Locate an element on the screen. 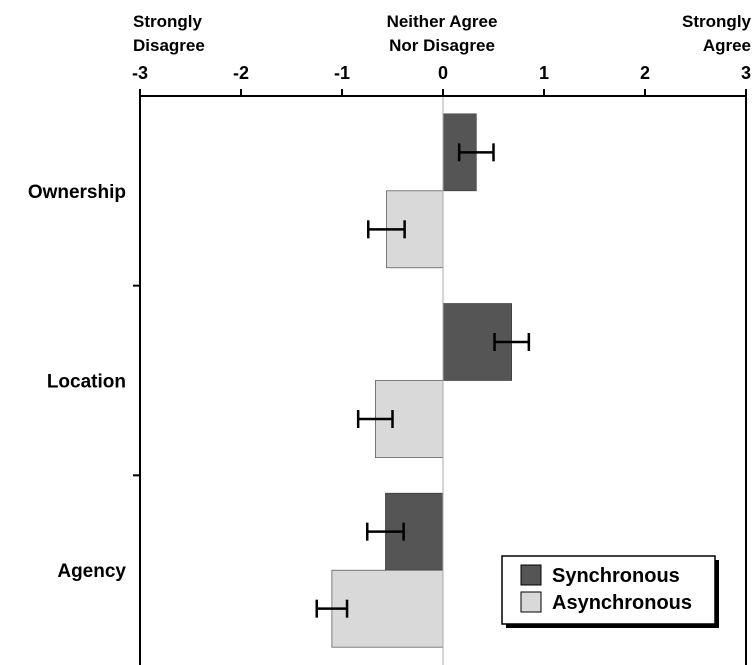 Image resolution: width=756 pixels, height=665 pixels. x-tick-label: -2 is located at coordinates (241, 73).